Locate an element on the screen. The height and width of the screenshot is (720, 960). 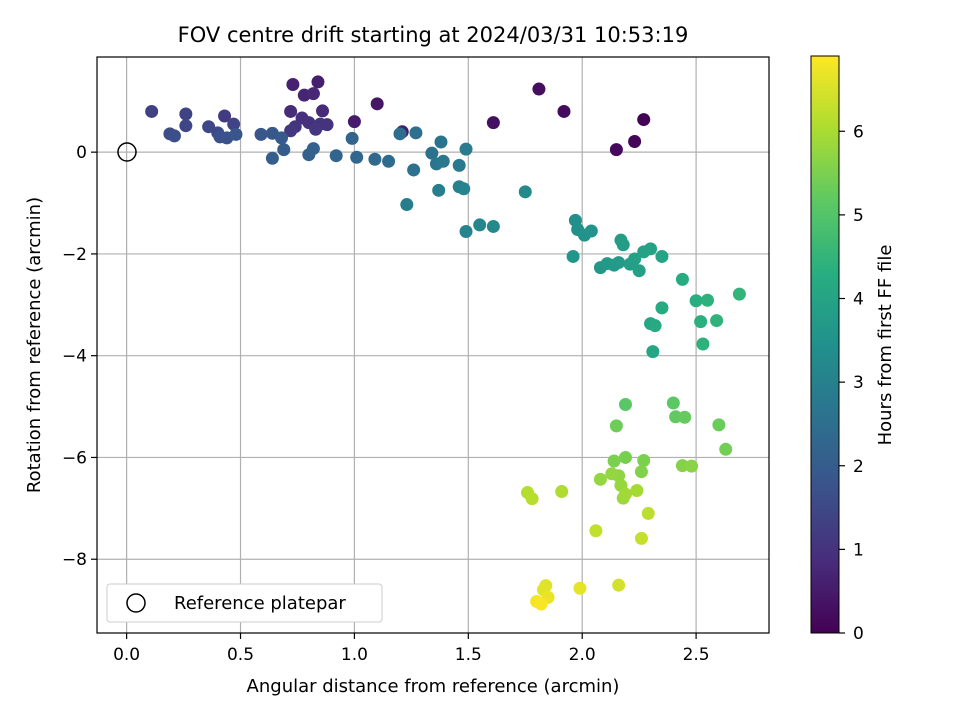
x-tick-label: 2.5 is located at coordinates (696, 655).